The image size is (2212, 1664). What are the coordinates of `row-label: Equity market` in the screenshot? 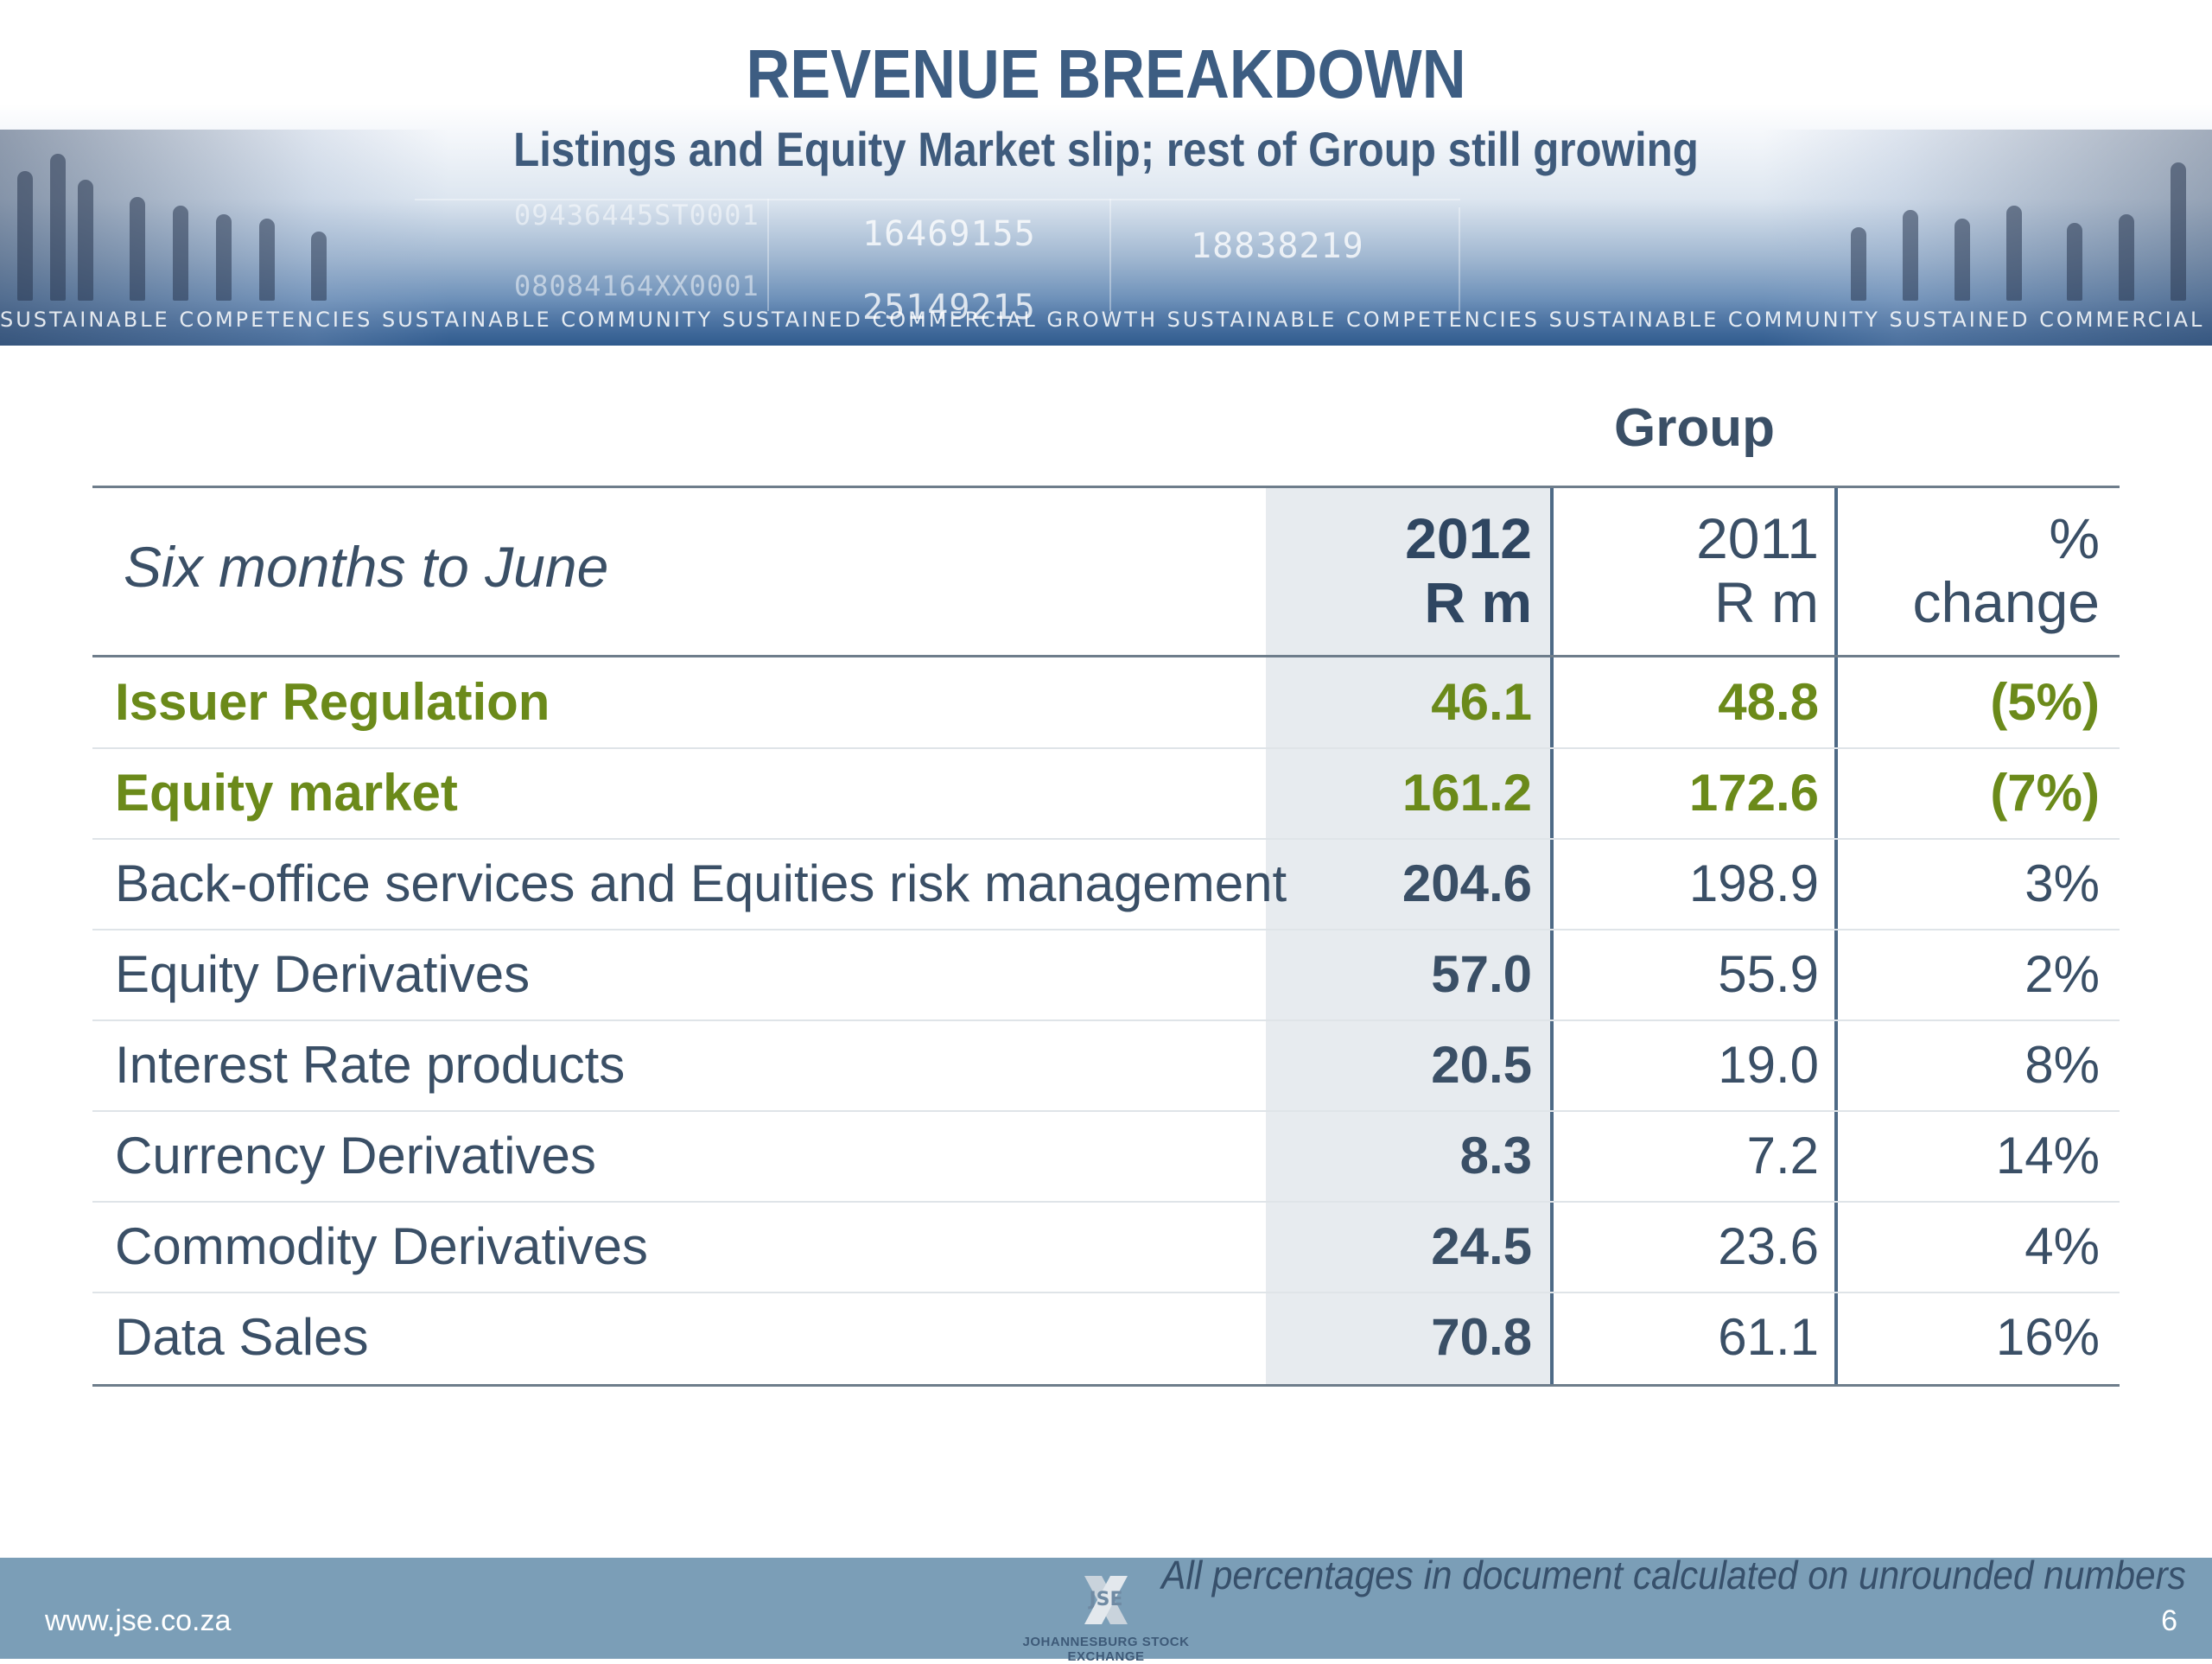 It's located at (286, 793).